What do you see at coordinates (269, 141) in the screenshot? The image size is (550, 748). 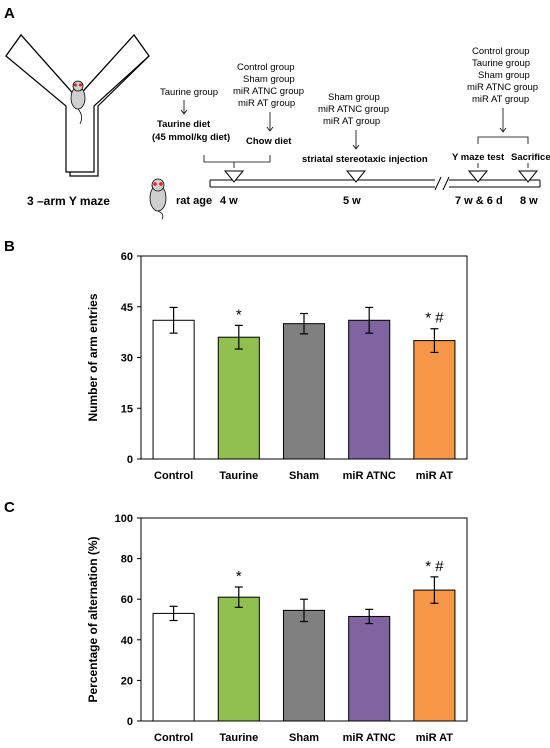 I see `chow-diet-label: Chow diet` at bounding box center [269, 141].